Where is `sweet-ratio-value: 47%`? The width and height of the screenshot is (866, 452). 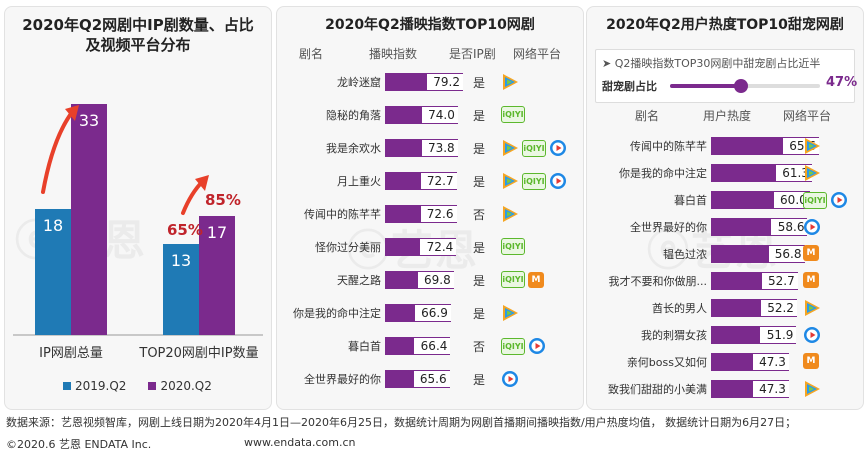
sweet-ratio-value: 47% is located at coordinates (842, 82).